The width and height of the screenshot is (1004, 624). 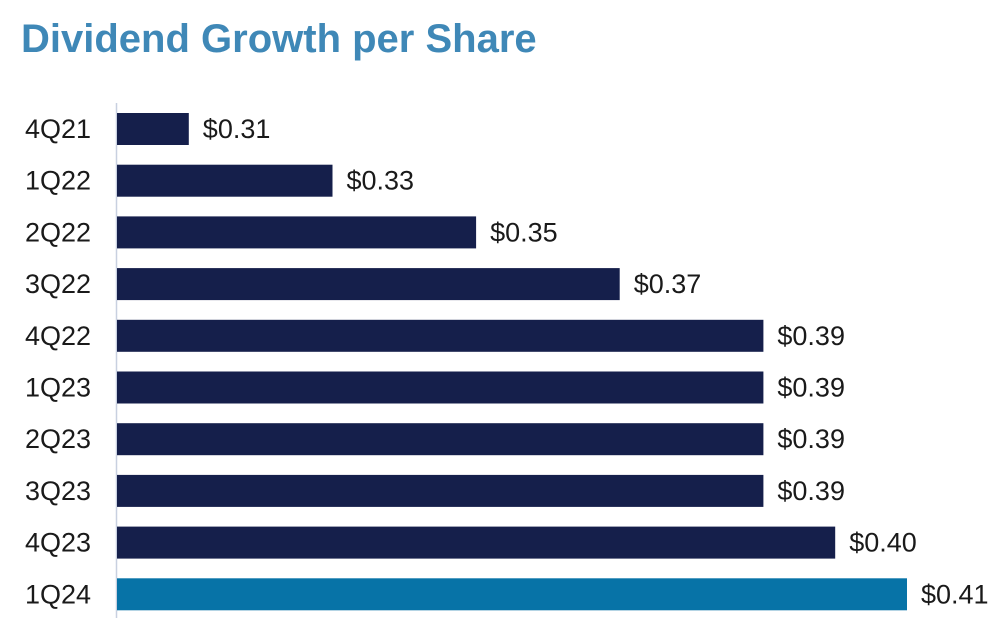 What do you see at coordinates (58, 361) in the screenshot?
I see `category-labels-group: 4Q21 1Q22 2Q22 3Q22 4Q22 1Q23 2Q23 3Q23 4Q23 1Q24` at bounding box center [58, 361].